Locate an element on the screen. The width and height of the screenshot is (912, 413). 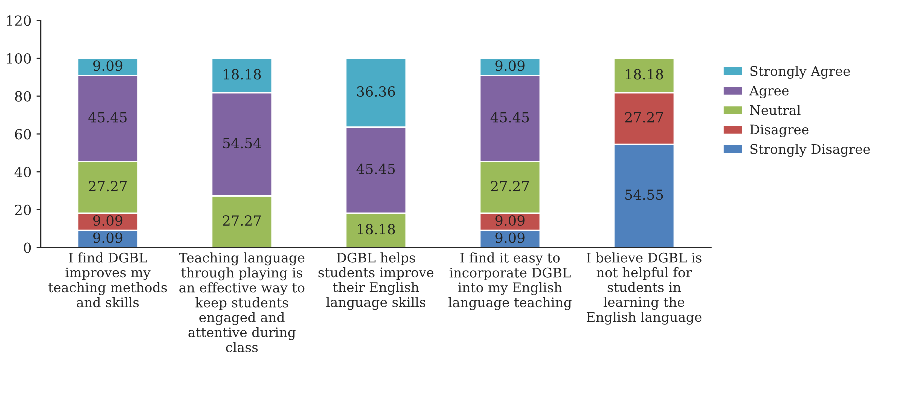
x-tick-label: I believe DGBL is not helpful for students in learning the English language is located at coordinates (644, 288).